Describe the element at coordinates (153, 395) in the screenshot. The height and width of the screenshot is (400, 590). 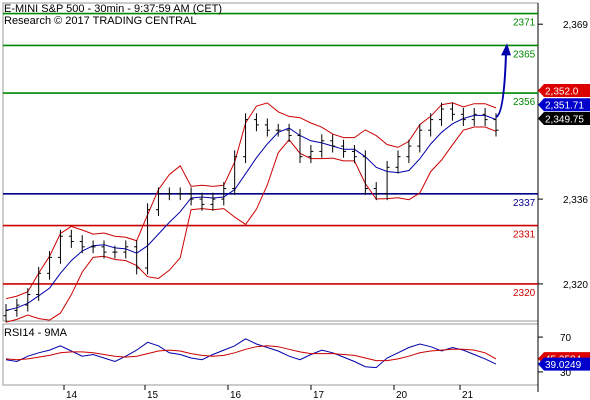
I see `date-tick-label: 15` at that location.